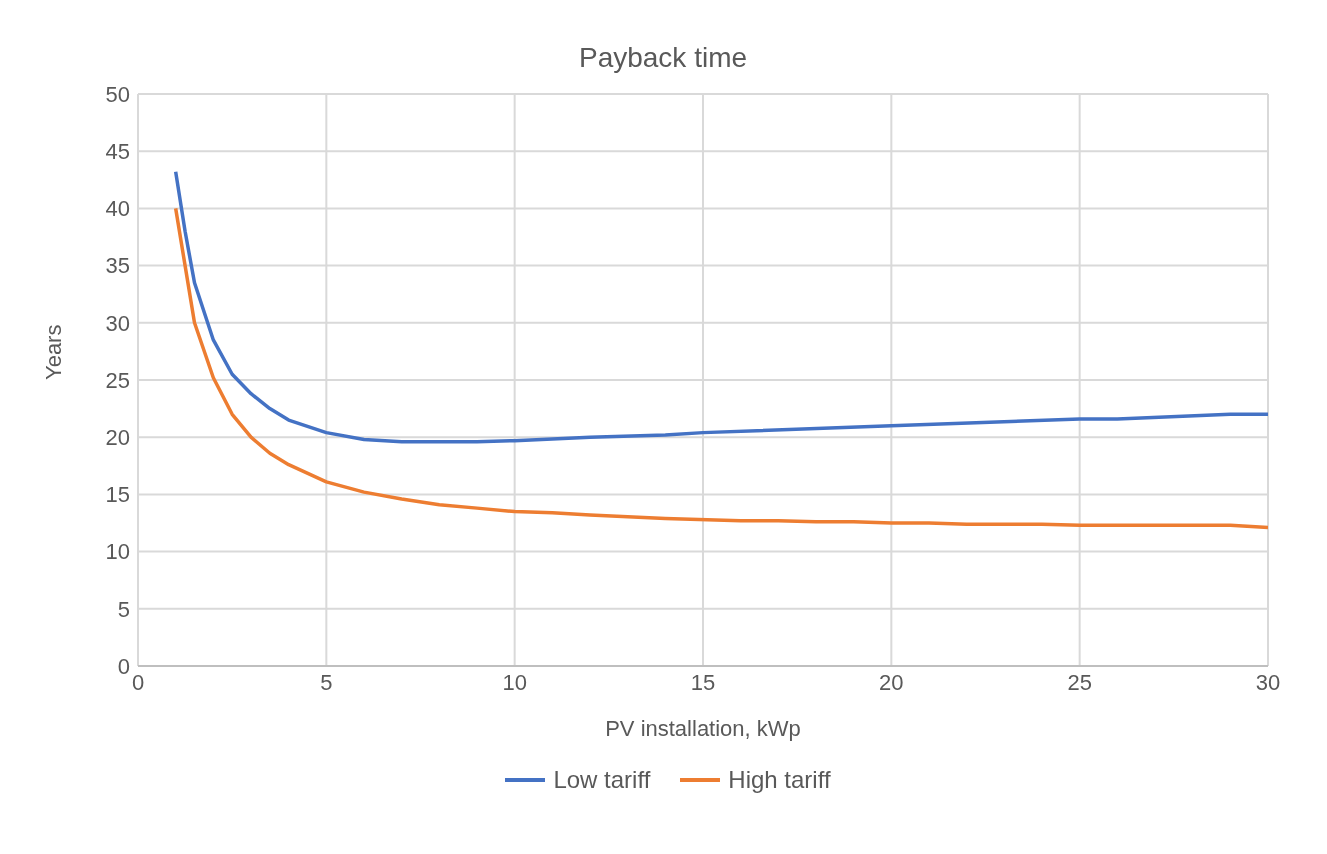 This screenshot has width=1327, height=854. What do you see at coordinates (117, 266) in the screenshot?
I see `y-tick-label: 35` at bounding box center [117, 266].